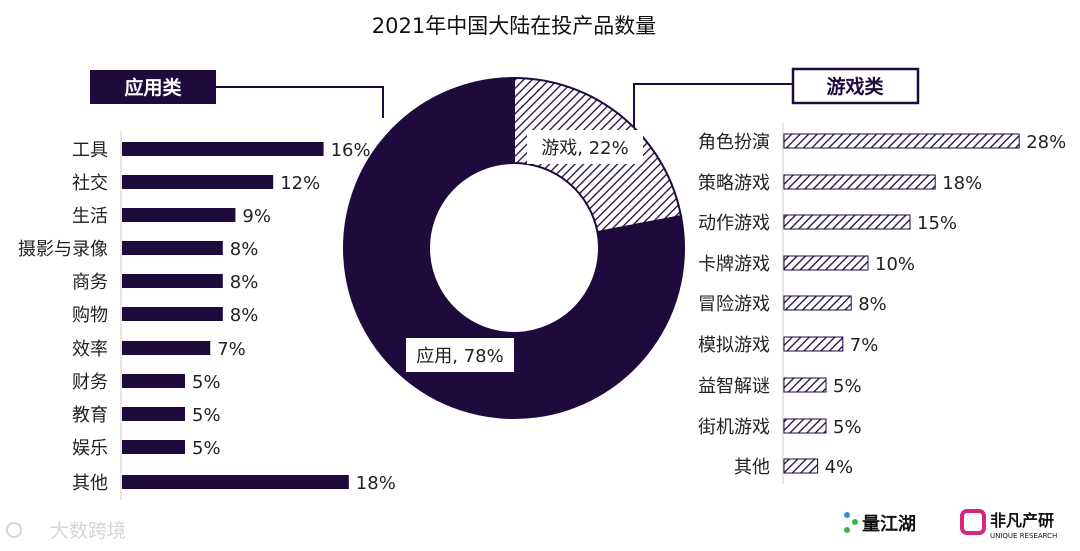 The width and height of the screenshot is (1080, 551). I want to click on bar-category-label: 角色扮演, so click(734, 142).